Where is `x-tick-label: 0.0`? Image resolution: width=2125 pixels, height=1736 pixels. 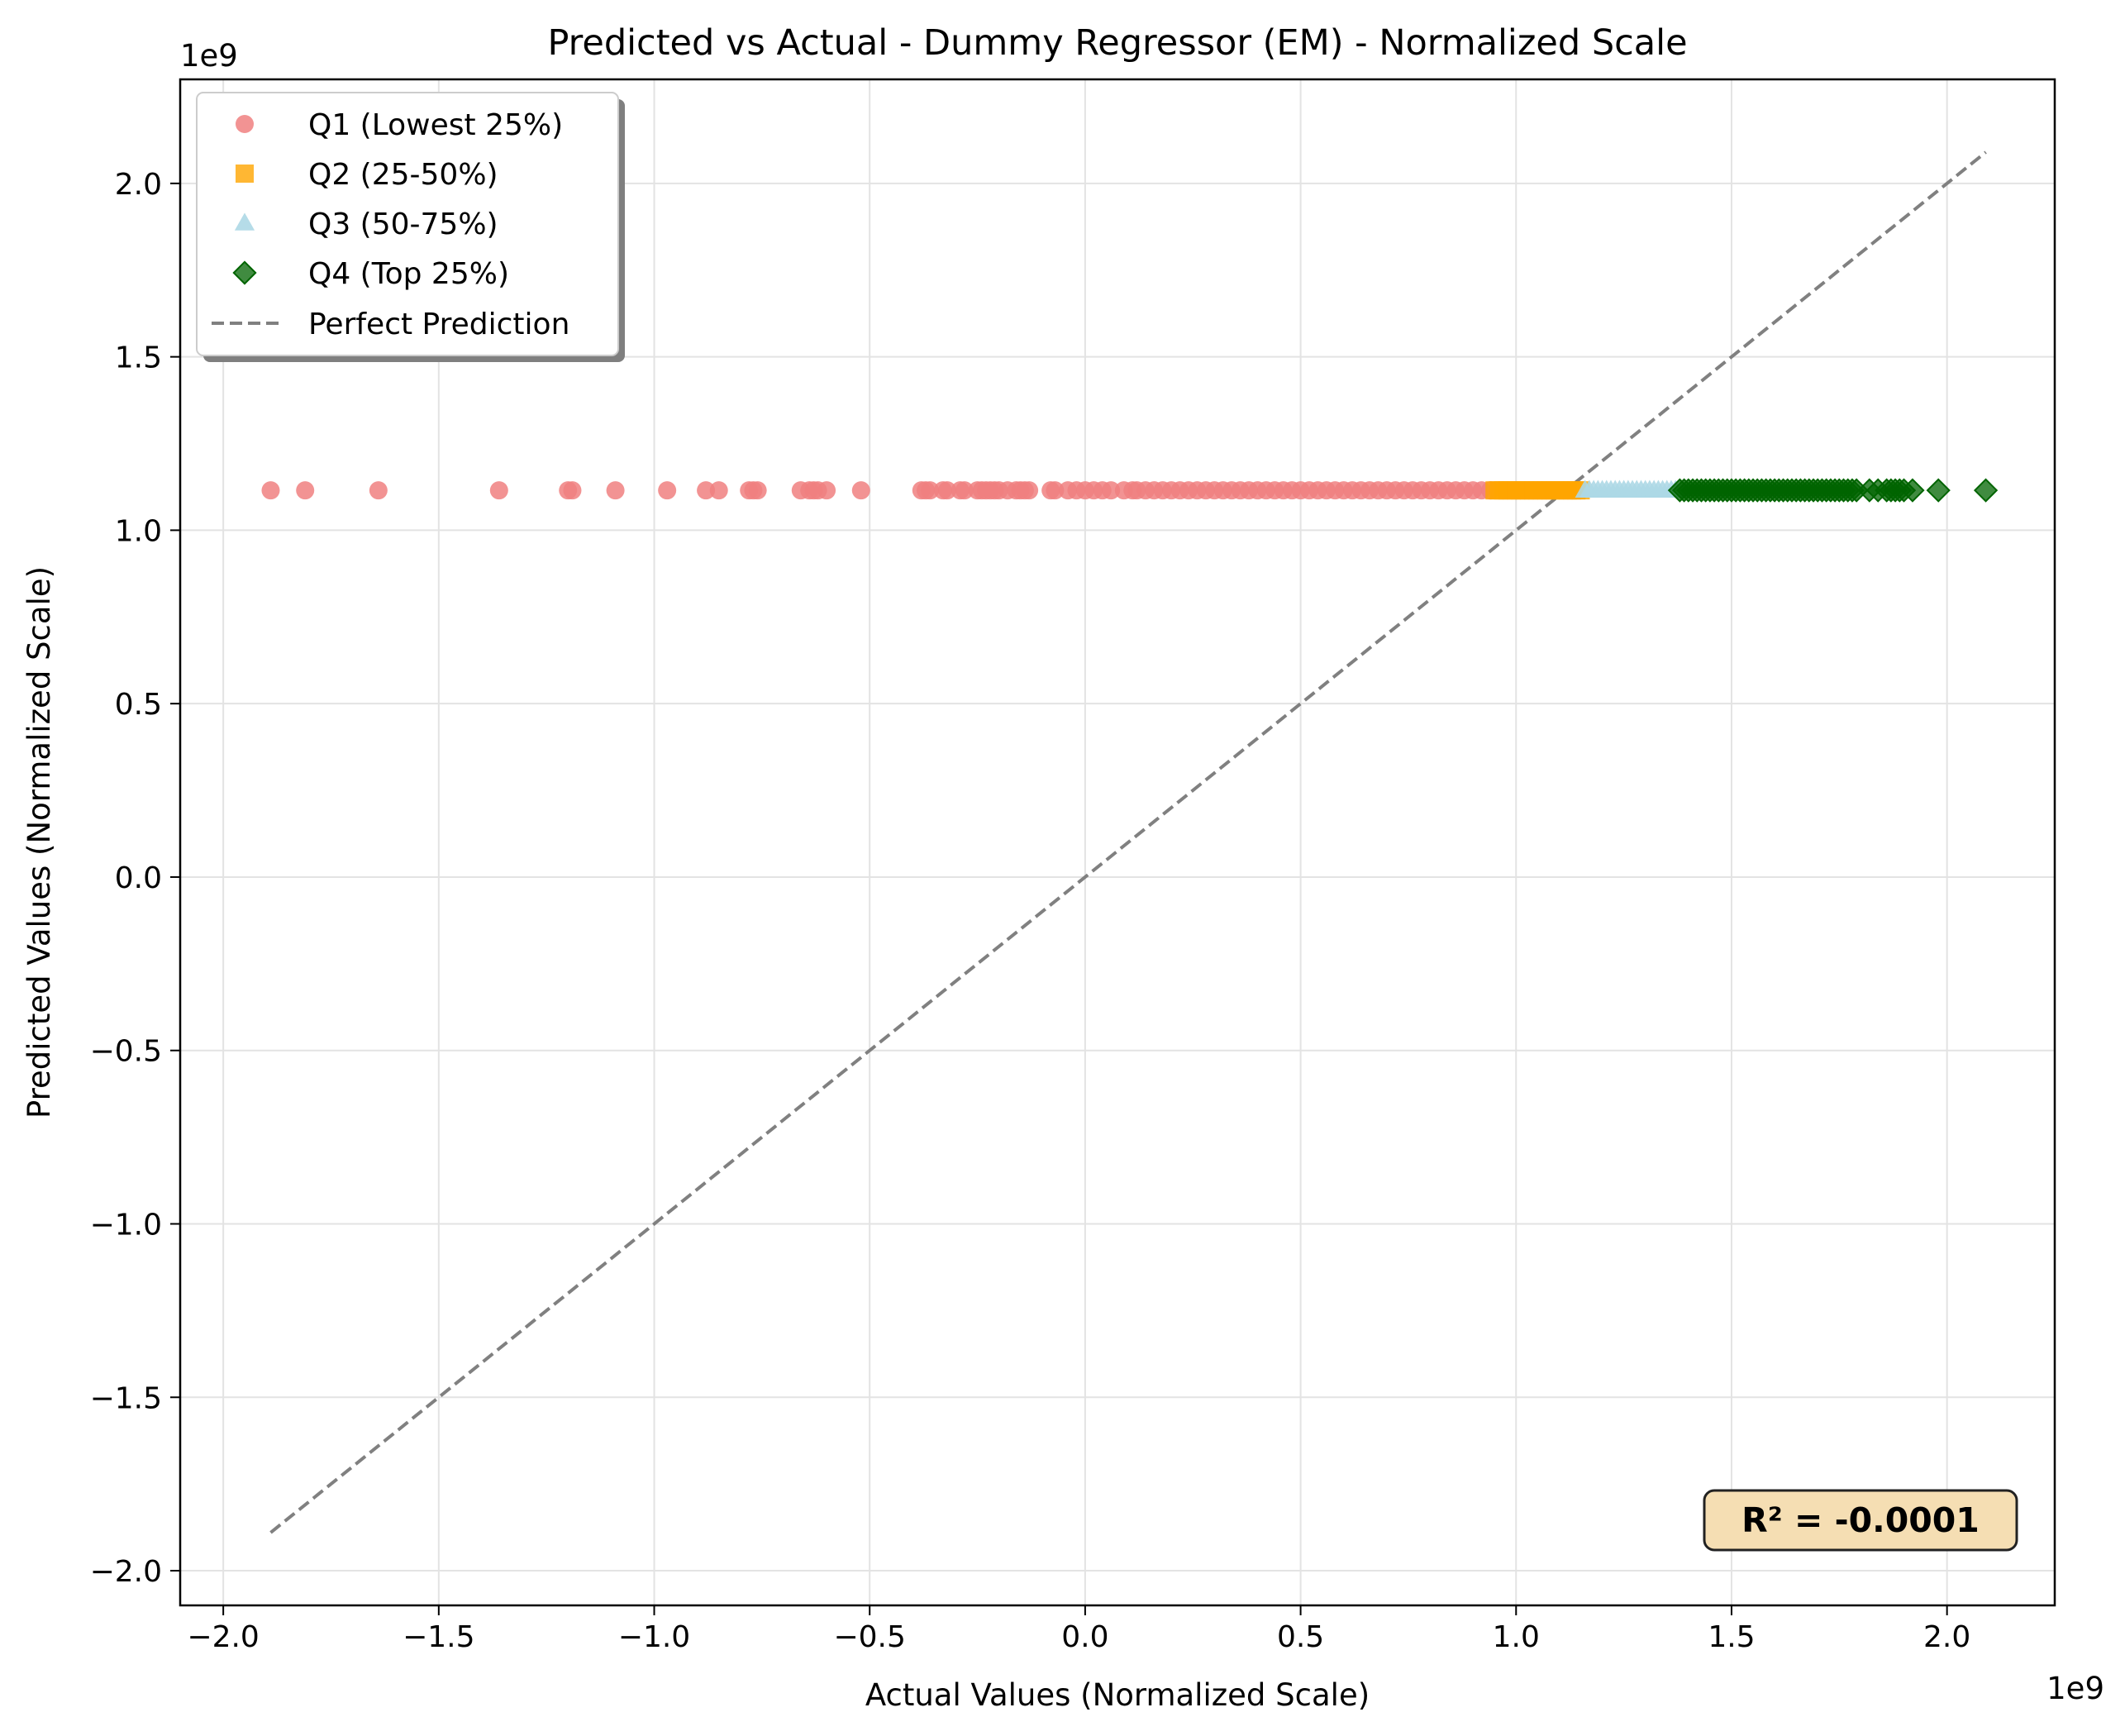 x-tick-label: 0.0 is located at coordinates (1084, 1637).